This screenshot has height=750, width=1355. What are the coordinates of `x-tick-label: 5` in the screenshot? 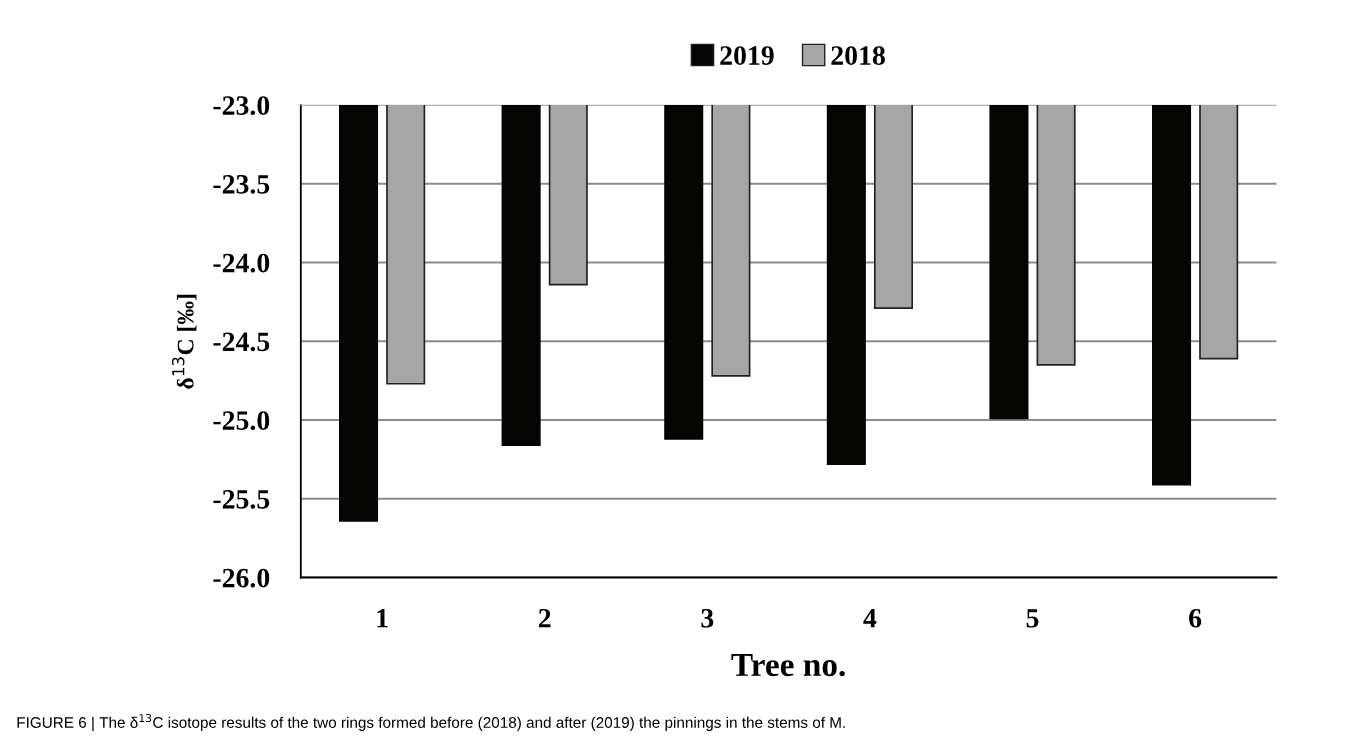 It's located at (1032, 618).